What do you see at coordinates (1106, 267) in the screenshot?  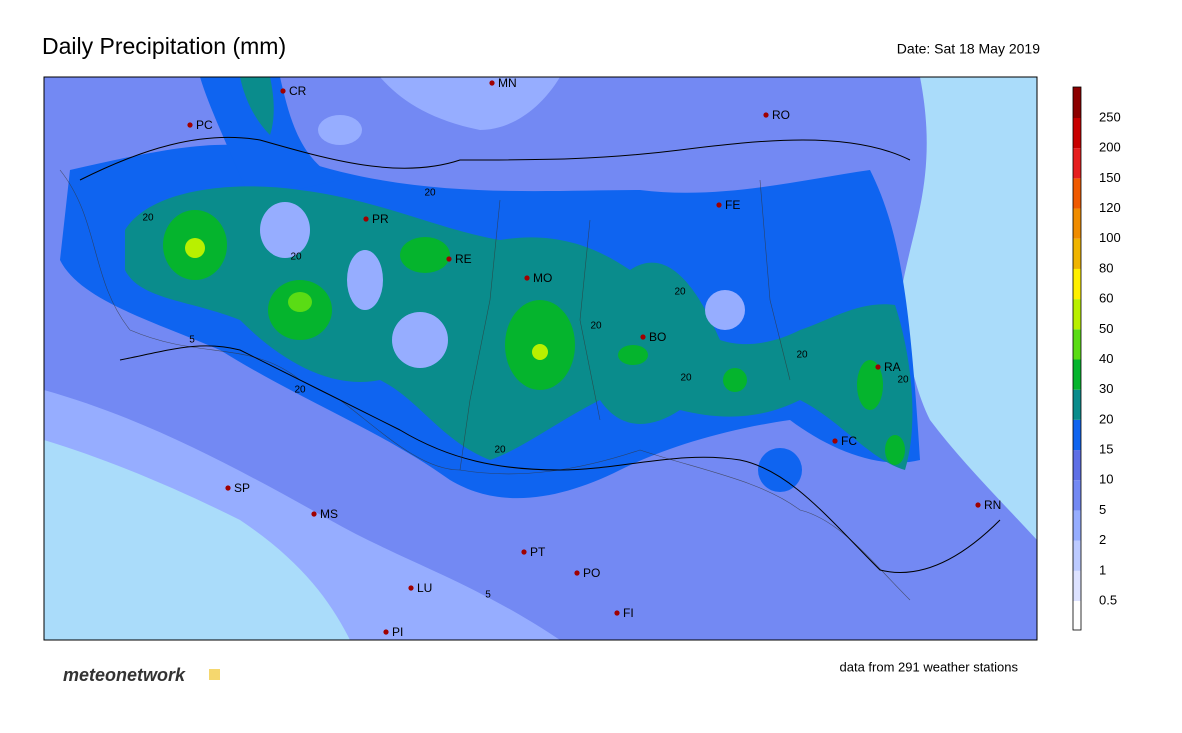 I see `legend-label: 80` at bounding box center [1106, 267].